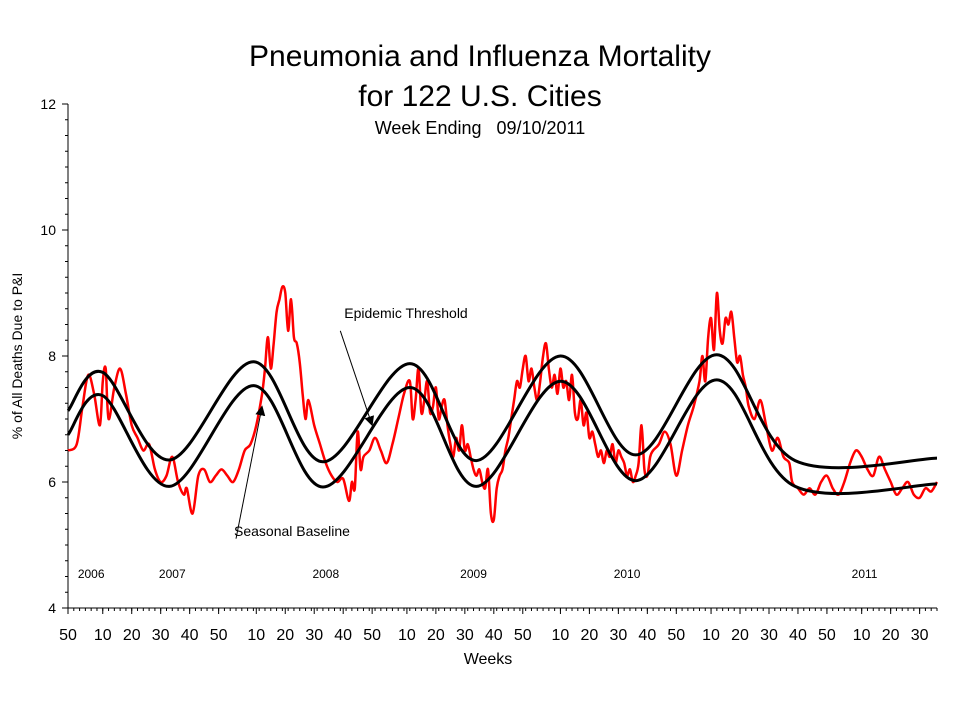 Image resolution: width=960 pixels, height=720 pixels. I want to click on year-label: 2010, so click(627, 574).